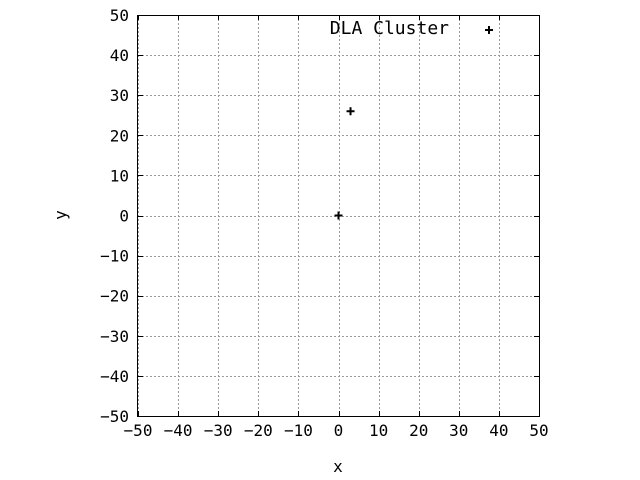 This screenshot has width=640, height=480. I want to click on x-tick-label: 20, so click(418, 430).